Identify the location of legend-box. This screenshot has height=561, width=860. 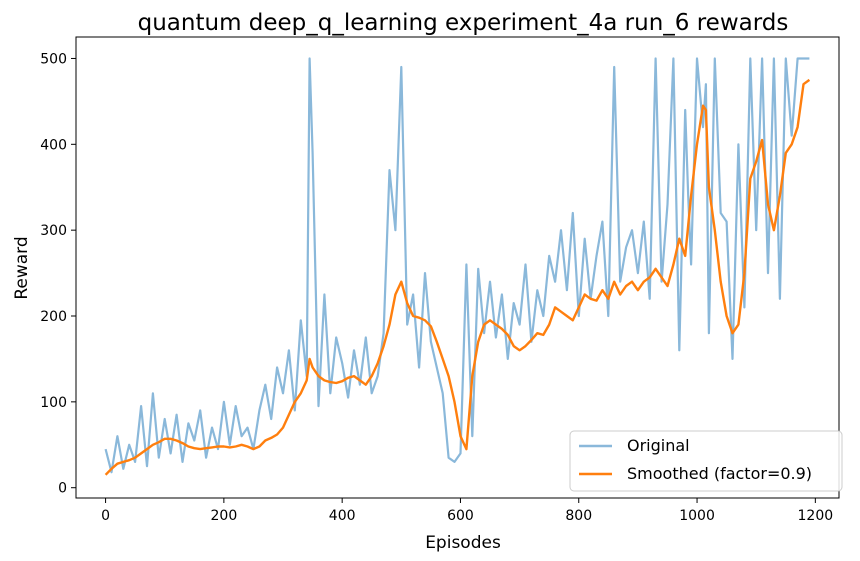
(706, 461).